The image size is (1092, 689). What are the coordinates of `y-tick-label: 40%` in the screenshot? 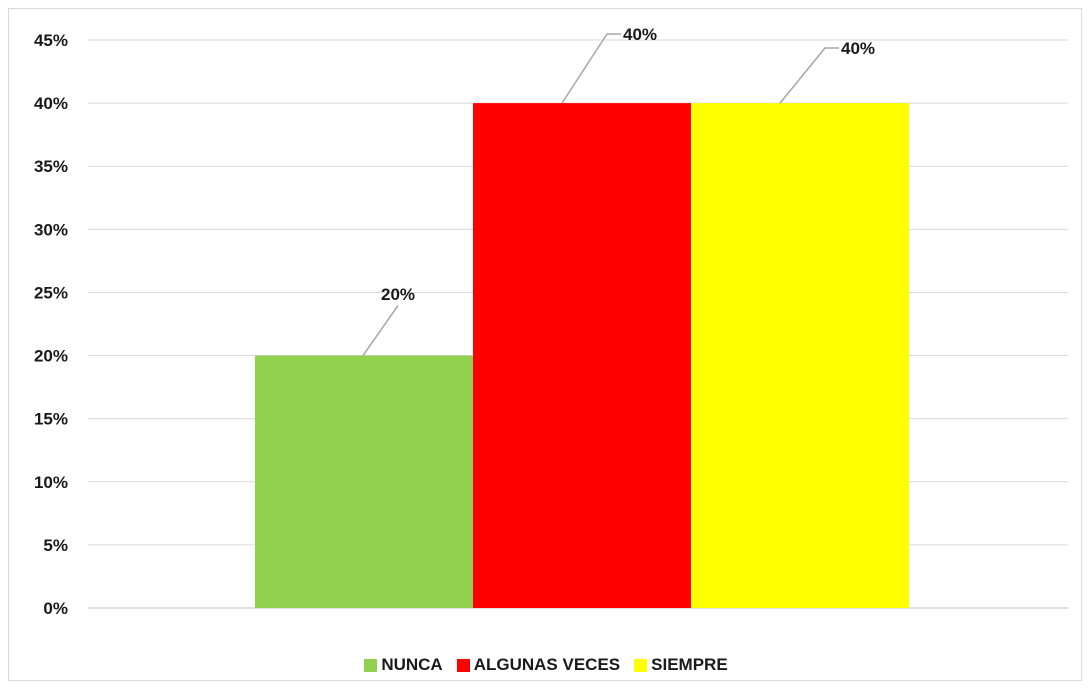 It's located at (51, 103).